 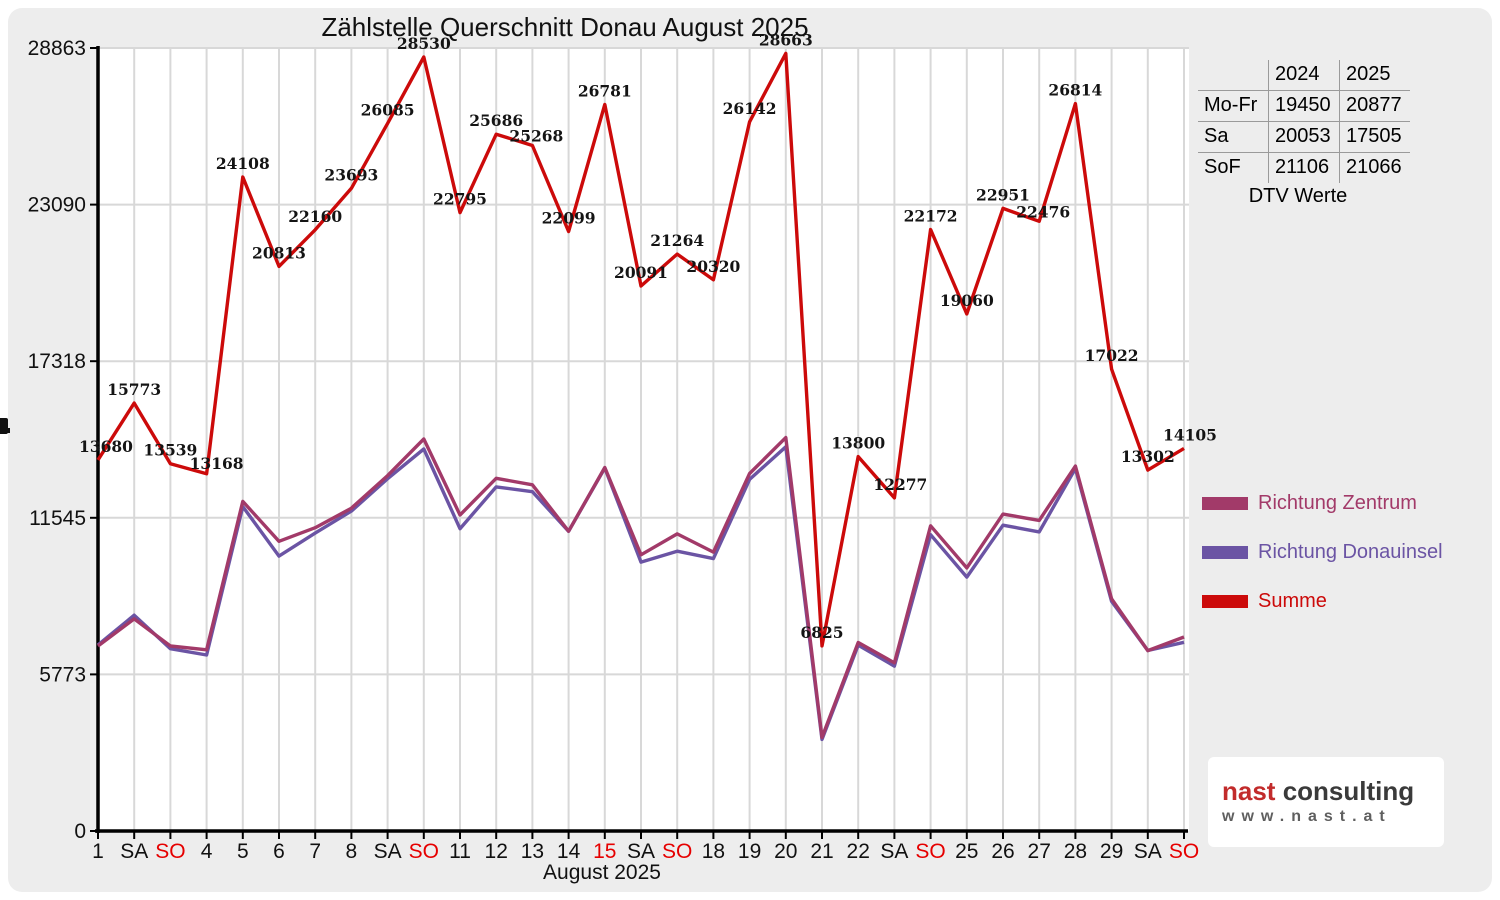 I want to click on summe-data-label: 22795, so click(x=460, y=199).